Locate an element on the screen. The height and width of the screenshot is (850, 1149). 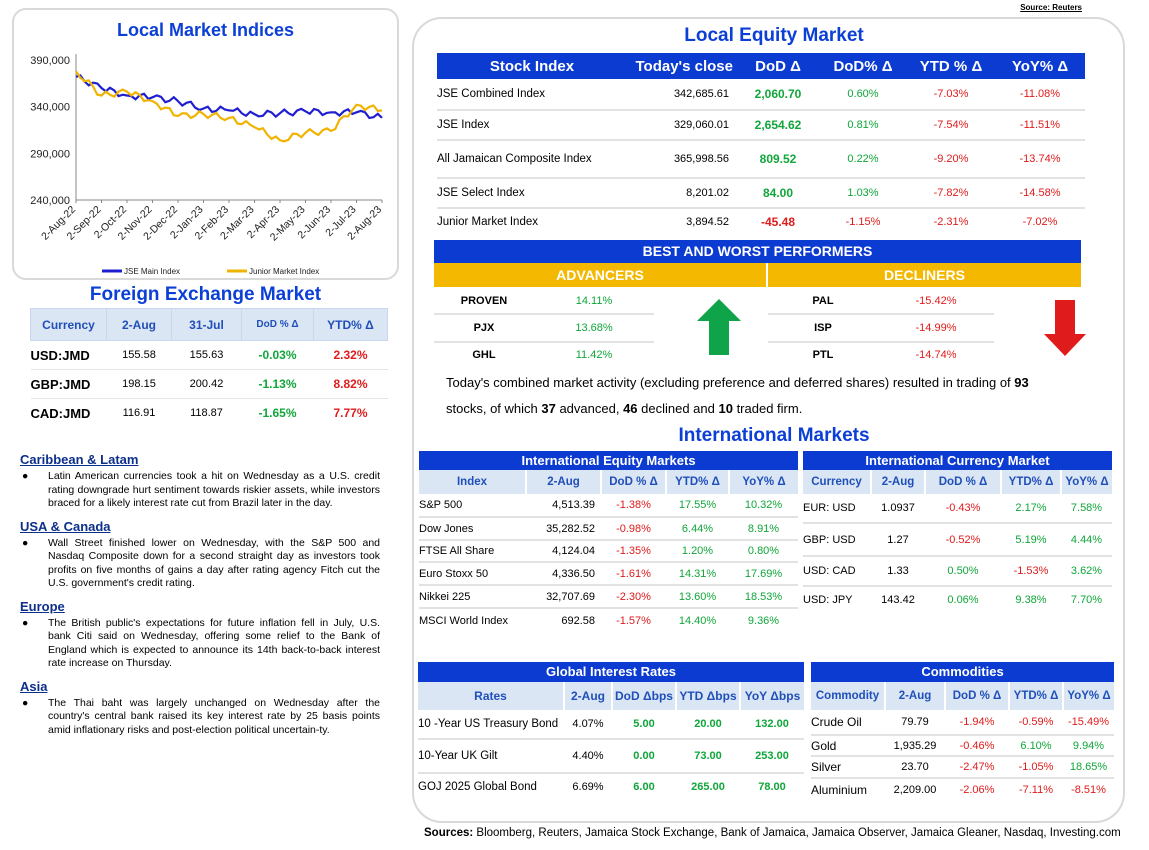
list-item: GHL 11.42% is located at coordinates (544, 355).